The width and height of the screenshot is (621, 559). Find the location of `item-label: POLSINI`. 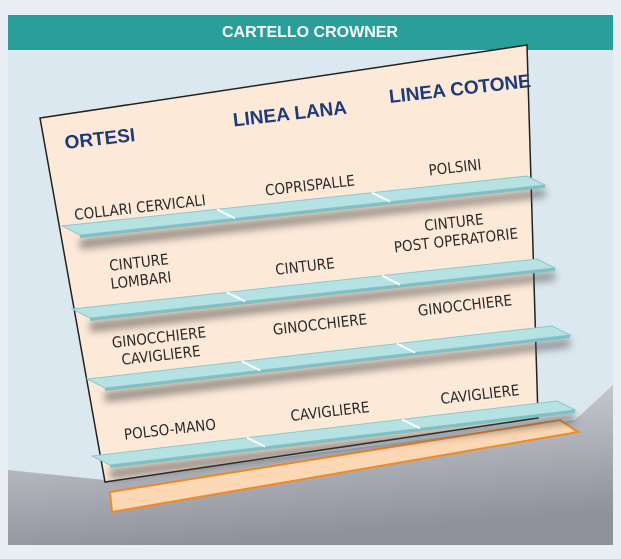

item-label: POLSINI is located at coordinates (455, 168).